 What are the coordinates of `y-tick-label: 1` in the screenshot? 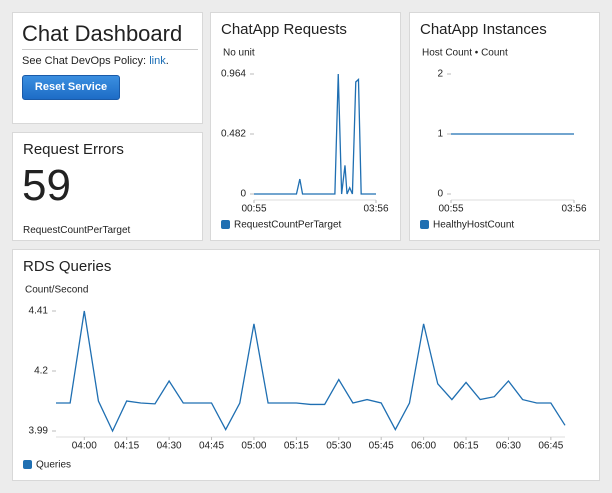 It's located at (440, 134).